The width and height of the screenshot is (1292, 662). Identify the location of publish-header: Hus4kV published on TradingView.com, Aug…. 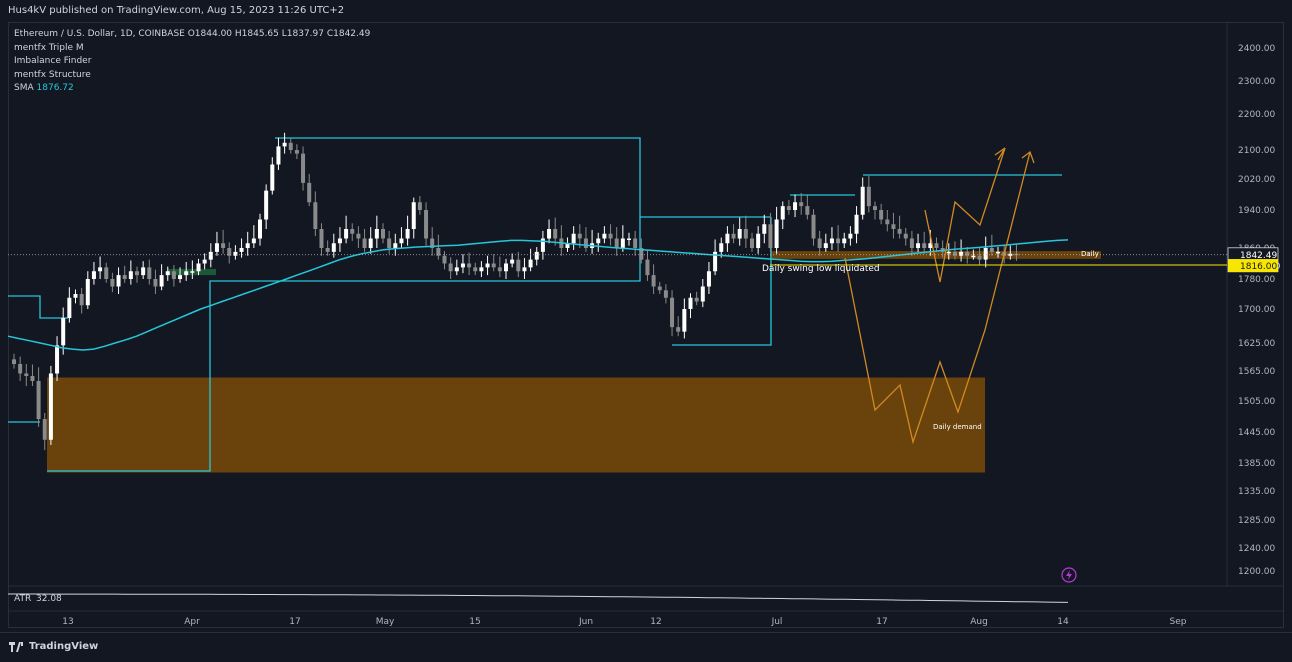
(646, 11).